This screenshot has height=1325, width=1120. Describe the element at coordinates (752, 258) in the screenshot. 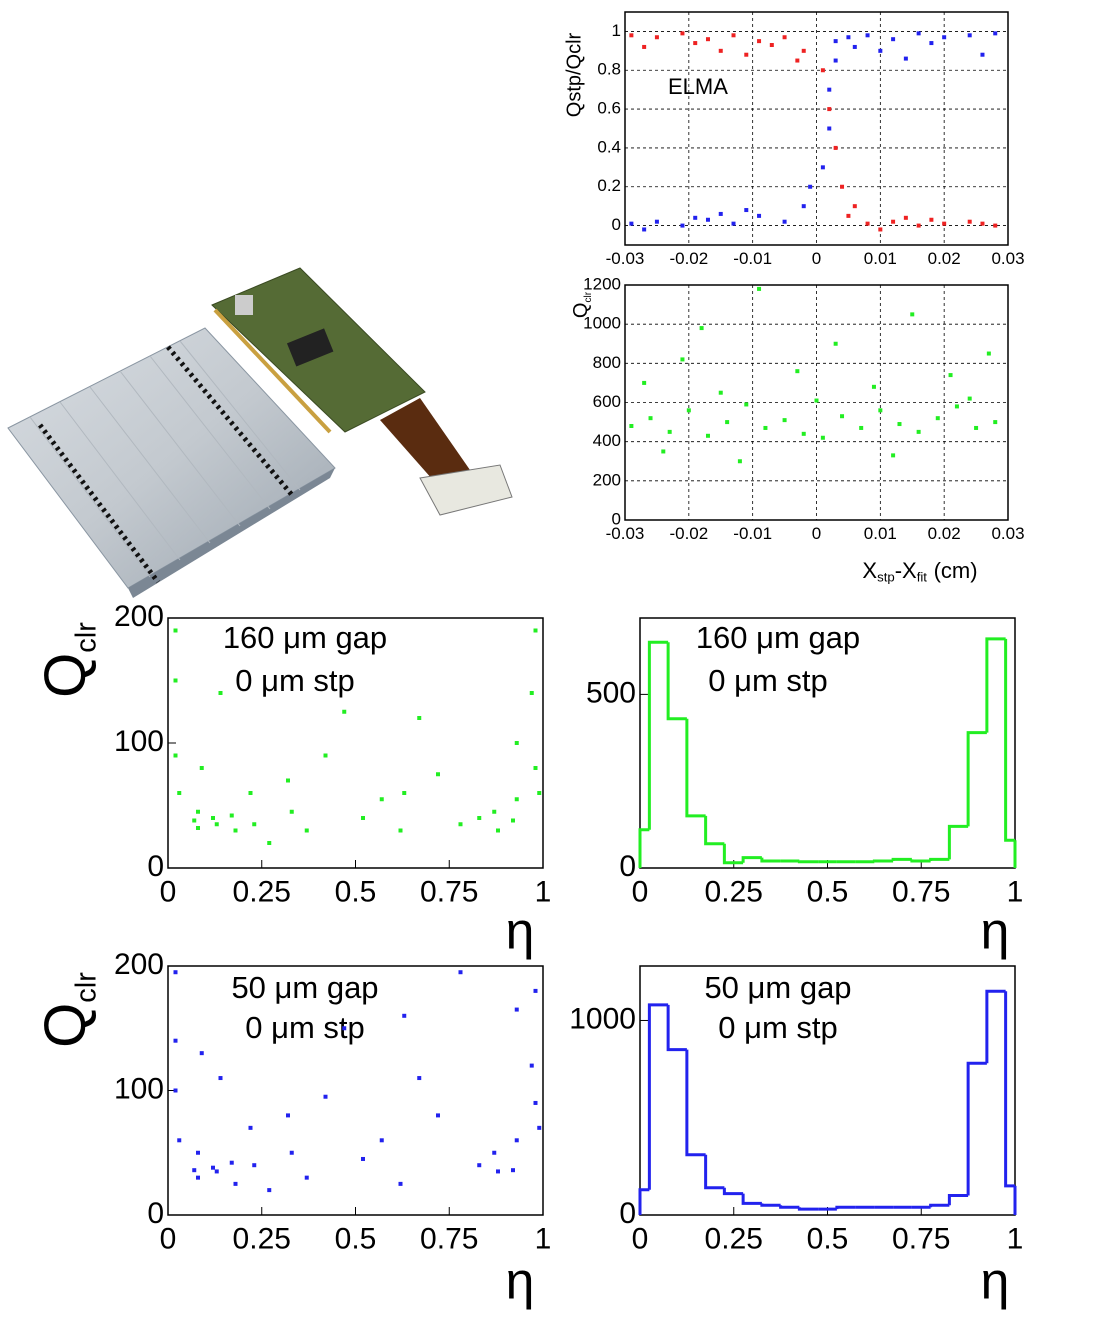

I see `x-tick-label: -0.01` at that location.